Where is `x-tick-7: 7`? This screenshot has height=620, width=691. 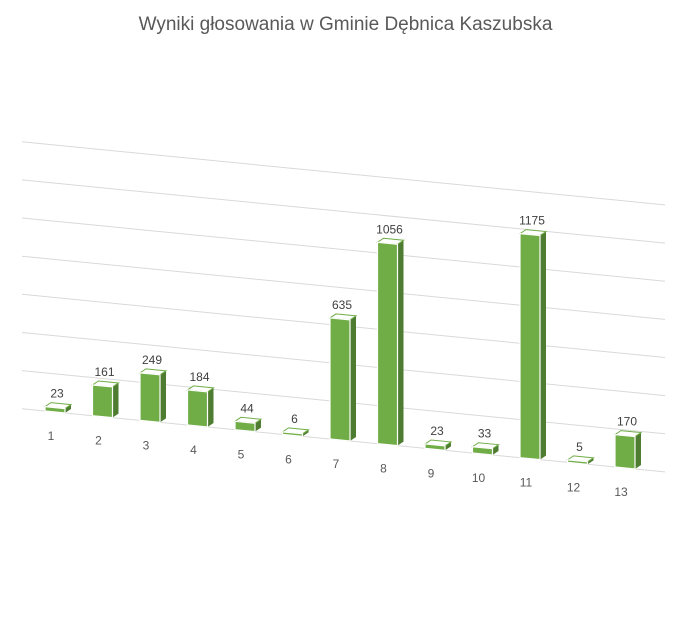 x-tick-7: 7 is located at coordinates (336, 464).